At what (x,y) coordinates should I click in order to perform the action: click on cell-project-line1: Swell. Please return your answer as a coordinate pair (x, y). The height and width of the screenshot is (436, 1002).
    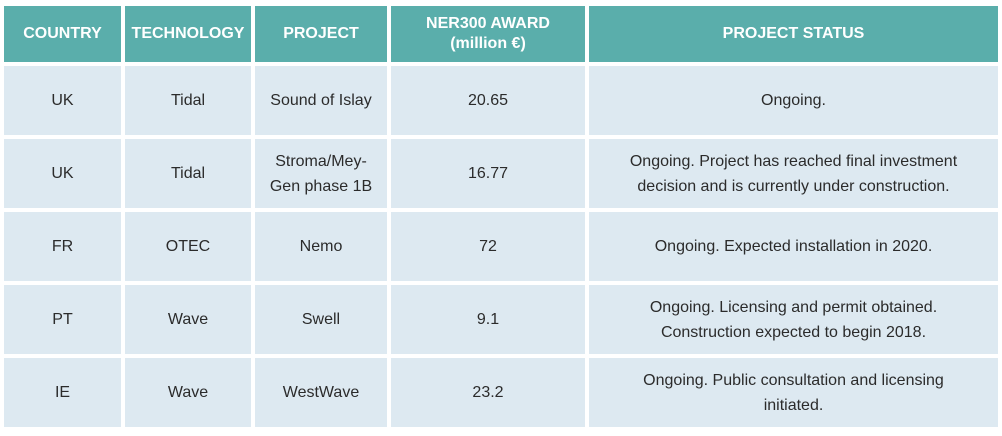
    Looking at the image, I should click on (321, 319).